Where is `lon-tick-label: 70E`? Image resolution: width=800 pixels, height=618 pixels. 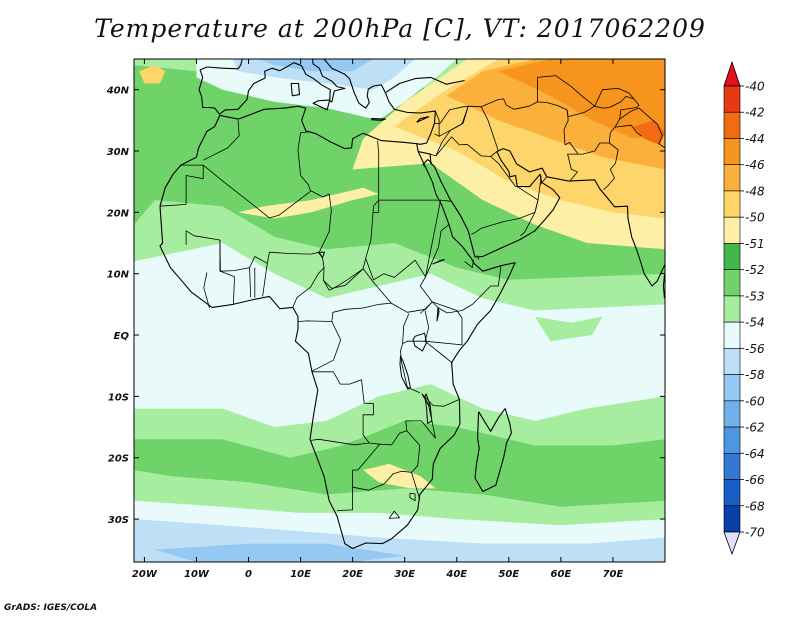 lon-tick-label: 70E is located at coordinates (613, 574).